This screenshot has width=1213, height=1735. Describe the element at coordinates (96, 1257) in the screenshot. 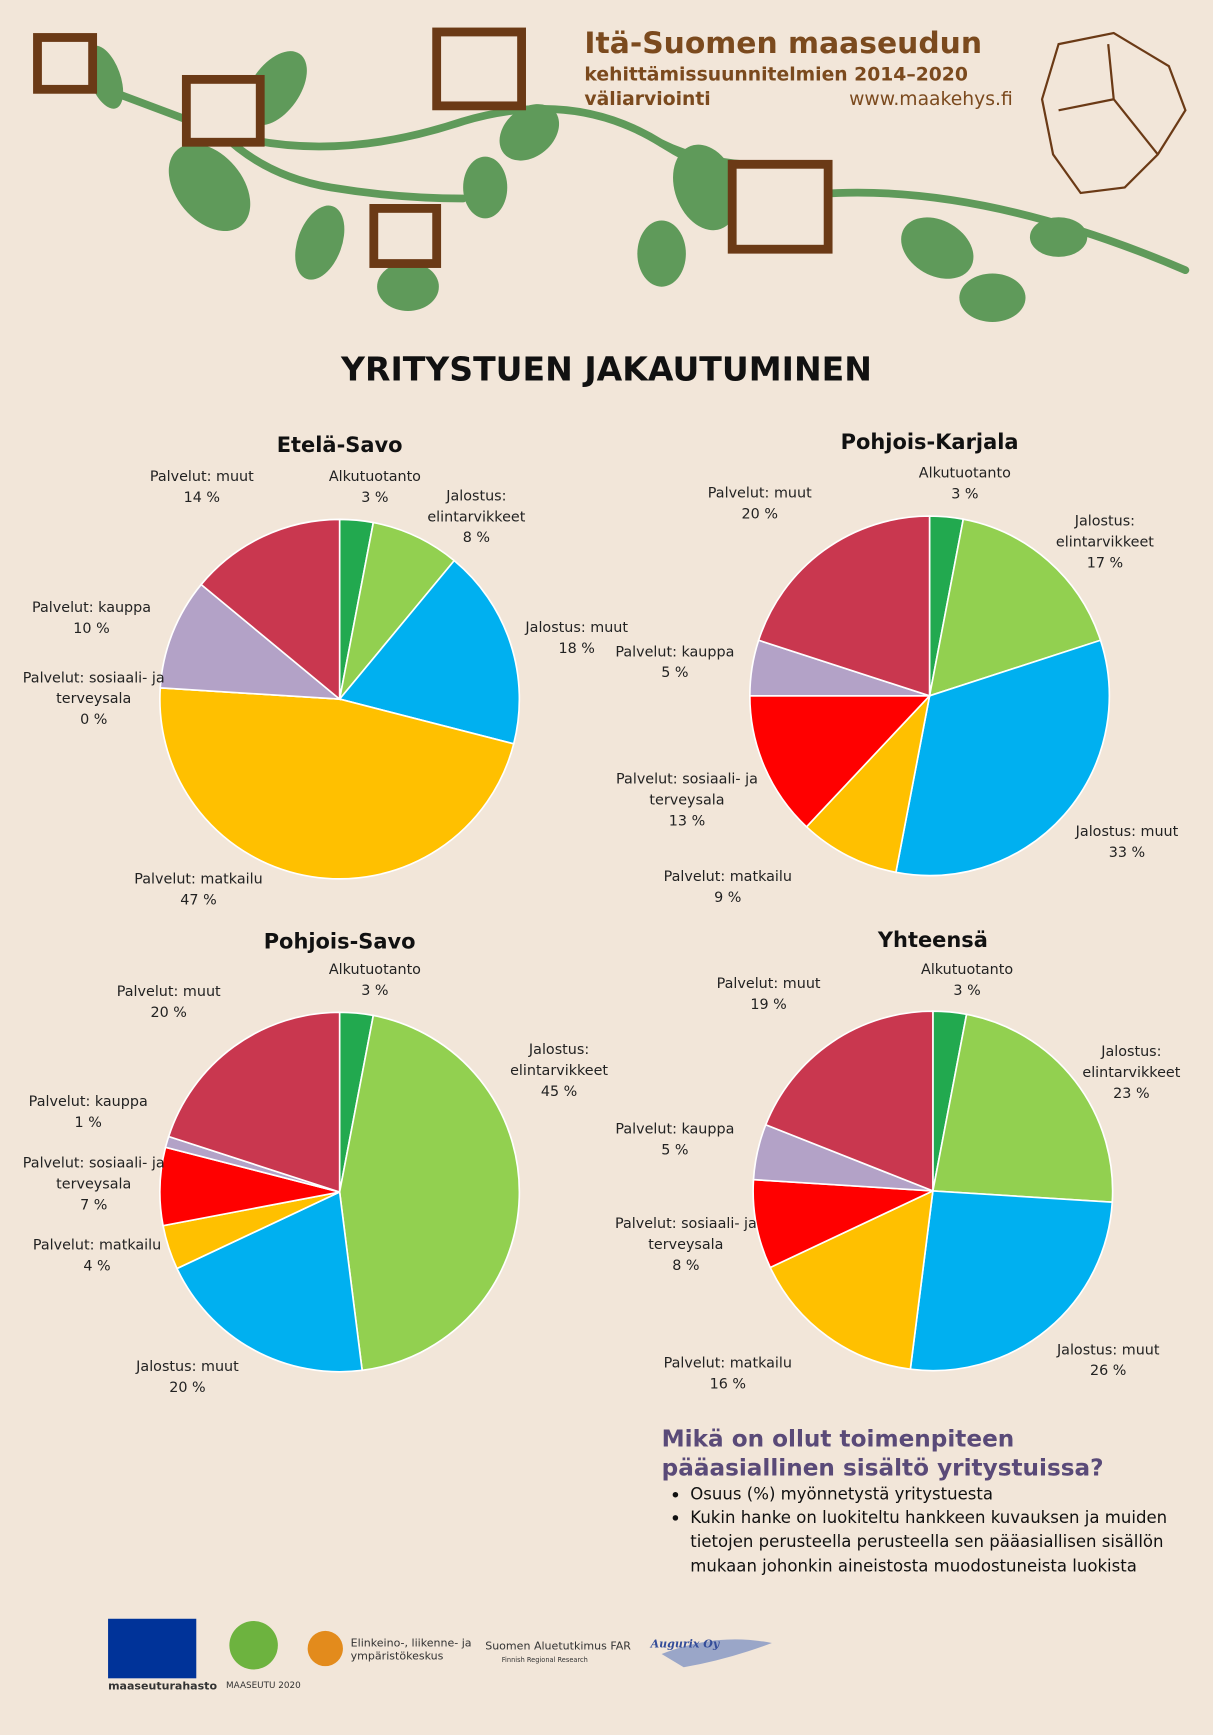

I see `slice-label: Palvelut: matkailu 4 %` at that location.